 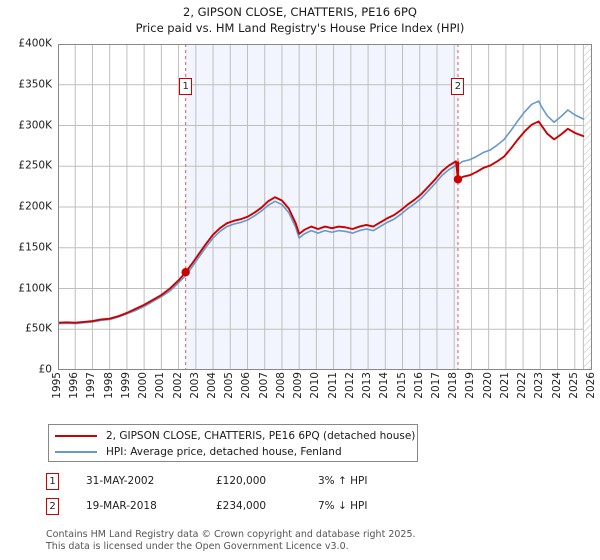 I want to click on transaction-price-2: £234,000, so click(x=241, y=506).